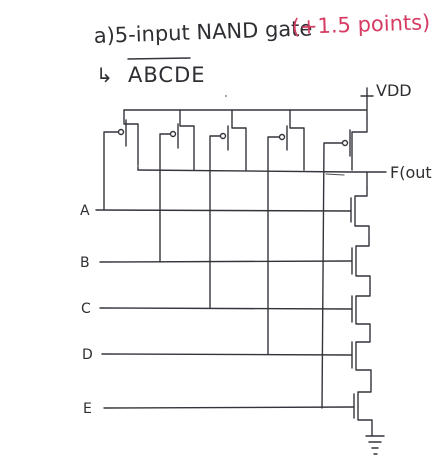  Describe the element at coordinates (262, 179) in the screenshot. I see `output-node` at that location.